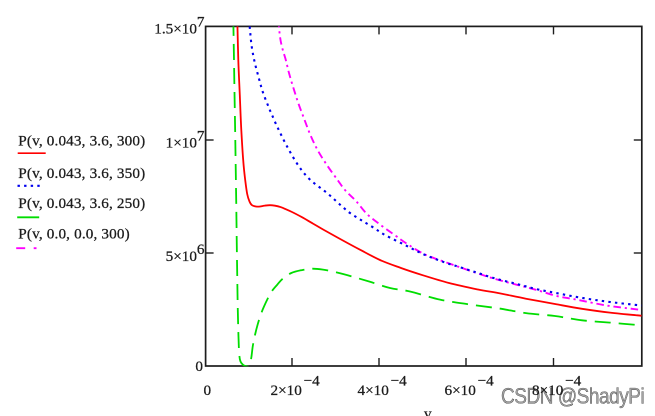 The width and height of the screenshot is (655, 416). I want to click on svg-text: 4×10, so click(374, 390).